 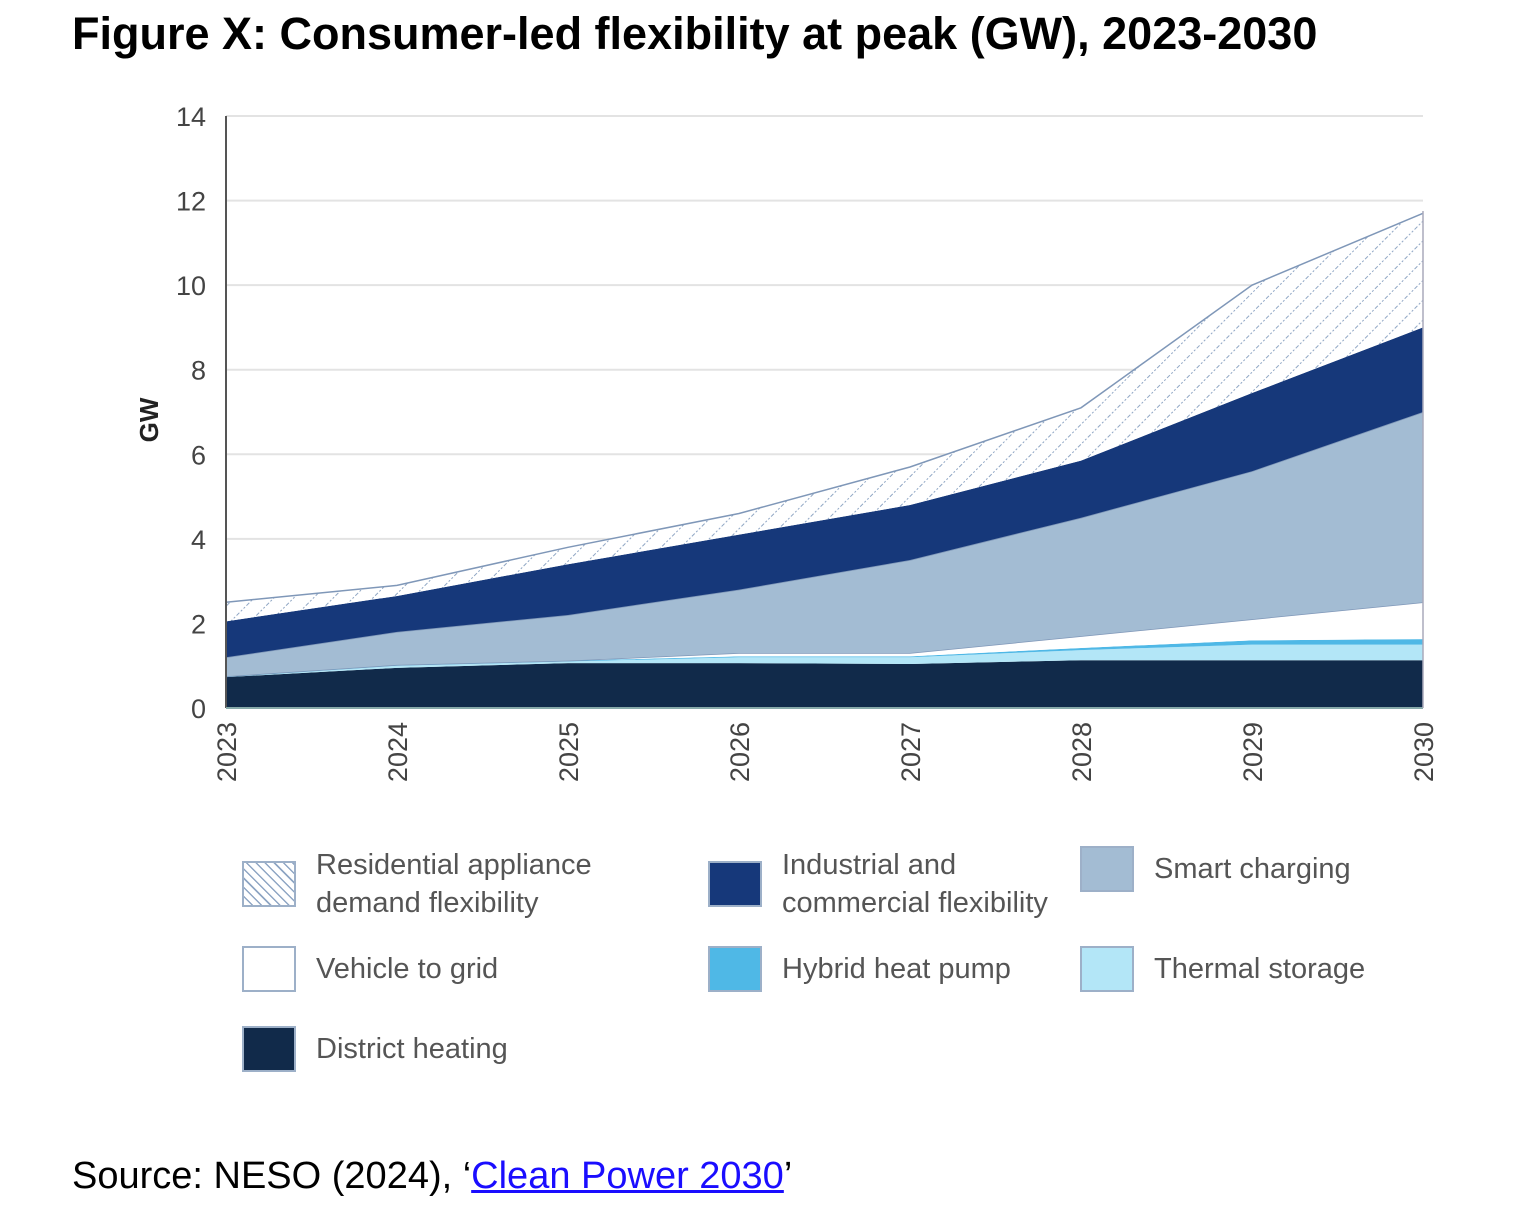 What do you see at coordinates (824, 684) in the screenshot?
I see `area-district-heating` at bounding box center [824, 684].